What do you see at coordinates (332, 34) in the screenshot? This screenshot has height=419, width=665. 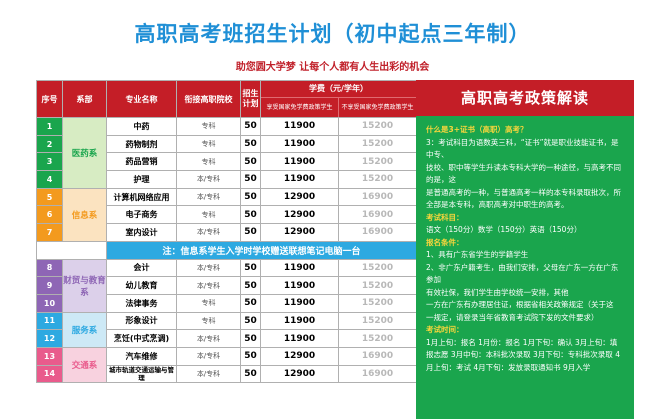 I see `page-title: 高职高考班招生计划（初中起点三年制）` at bounding box center [332, 34].